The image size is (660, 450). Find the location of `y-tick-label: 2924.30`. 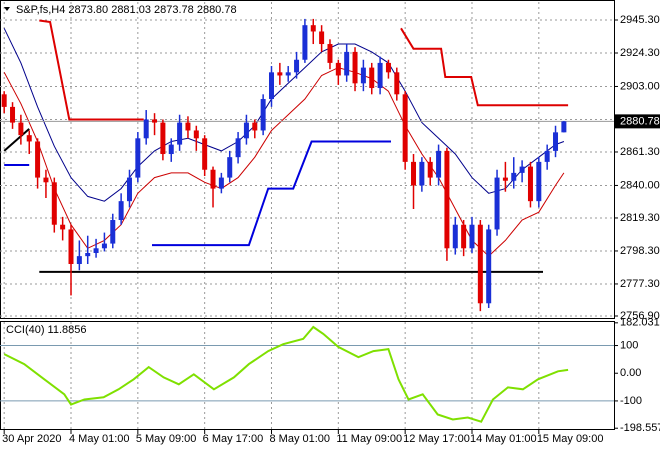

y-tick-label: 2924.30 is located at coordinates (640, 53).